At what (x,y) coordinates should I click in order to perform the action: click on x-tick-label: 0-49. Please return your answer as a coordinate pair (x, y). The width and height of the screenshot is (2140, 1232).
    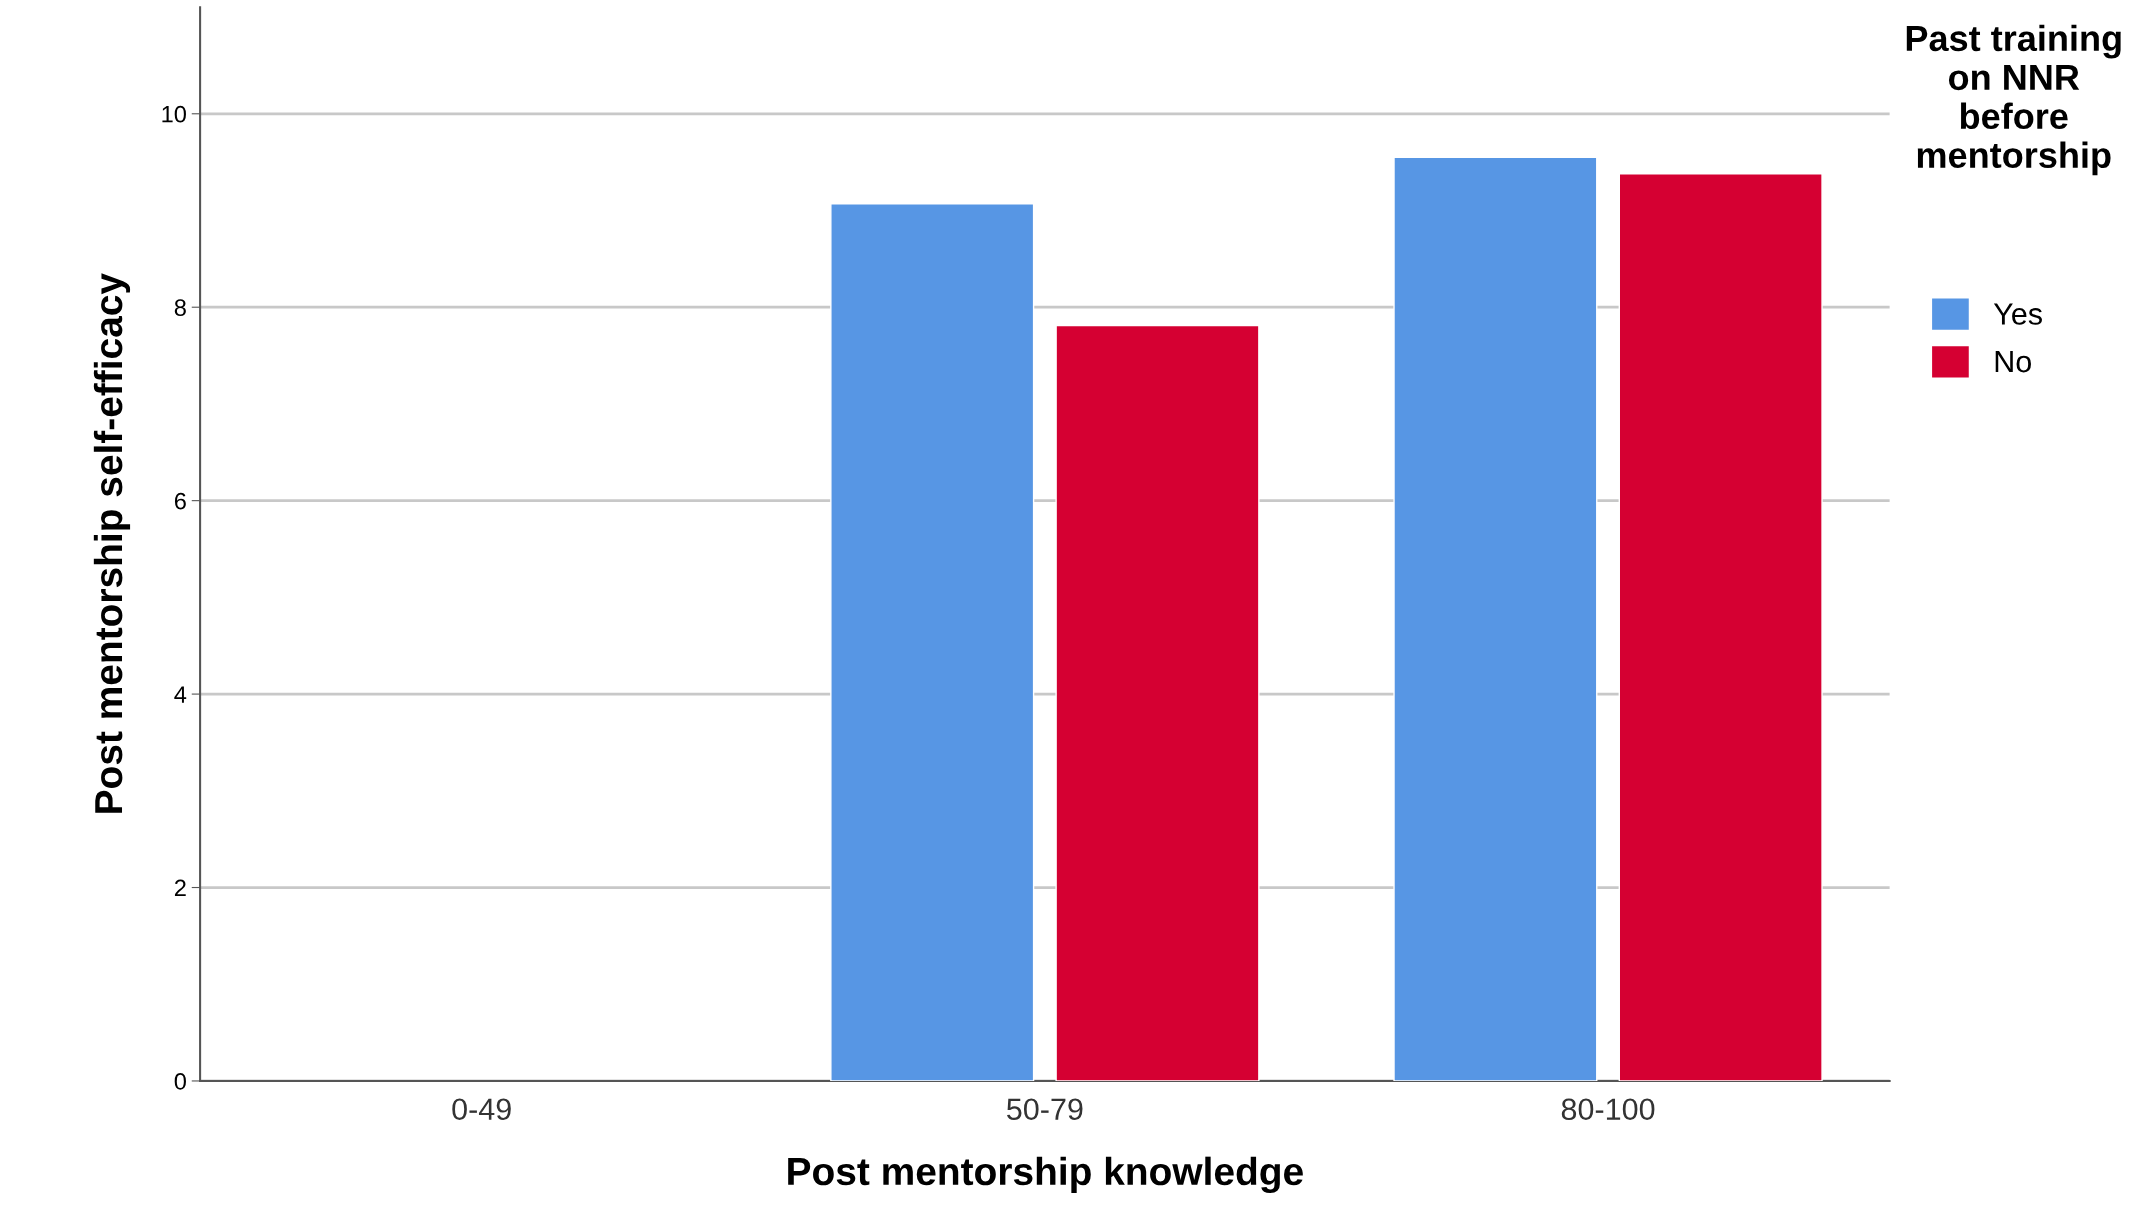
    Looking at the image, I should click on (481, 1109).